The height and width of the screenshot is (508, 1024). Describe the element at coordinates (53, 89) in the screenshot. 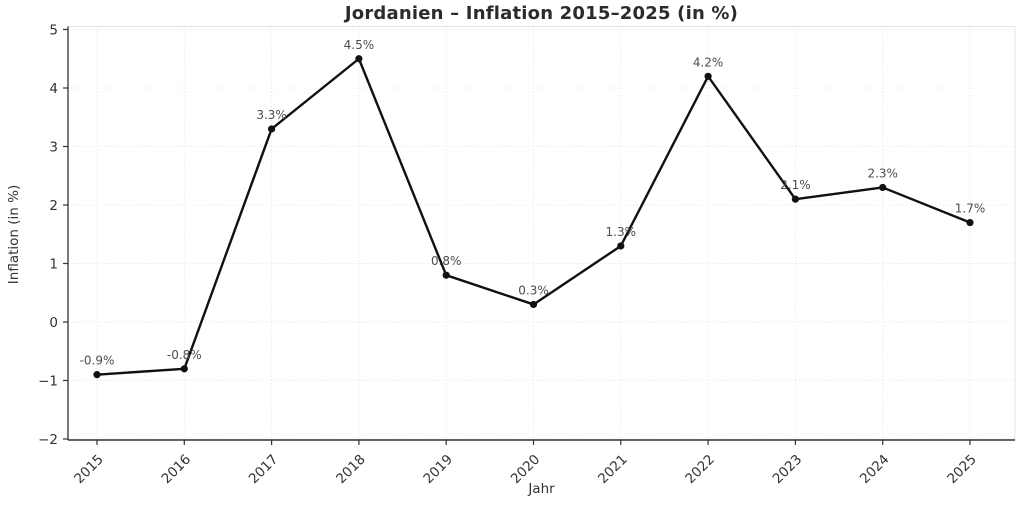

I see `y-tick-label: 4` at that location.